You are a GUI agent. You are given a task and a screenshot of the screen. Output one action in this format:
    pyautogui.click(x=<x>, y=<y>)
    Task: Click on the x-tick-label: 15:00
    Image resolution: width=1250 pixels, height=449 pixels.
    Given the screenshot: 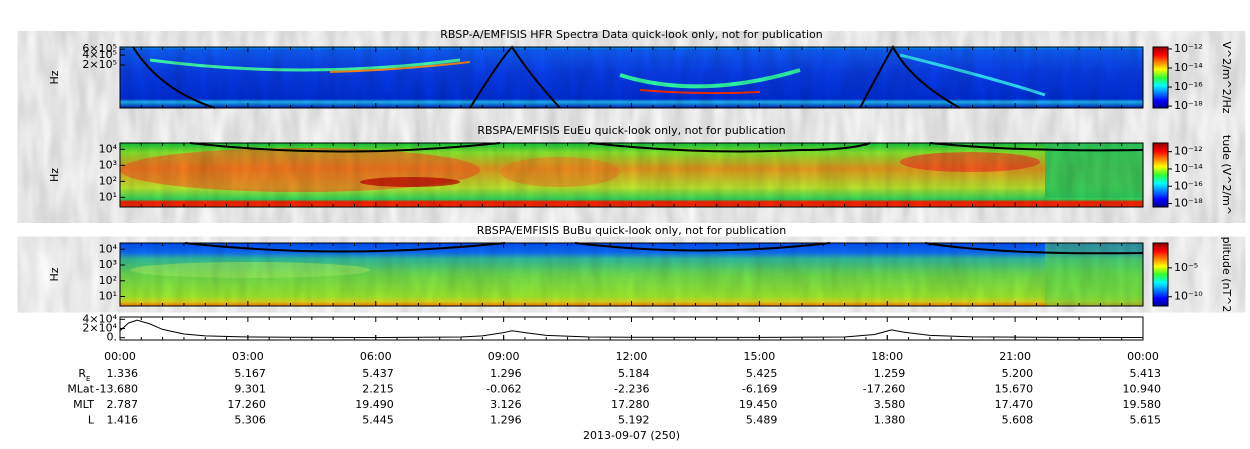 What is the action you would take?
    pyautogui.click(x=760, y=356)
    